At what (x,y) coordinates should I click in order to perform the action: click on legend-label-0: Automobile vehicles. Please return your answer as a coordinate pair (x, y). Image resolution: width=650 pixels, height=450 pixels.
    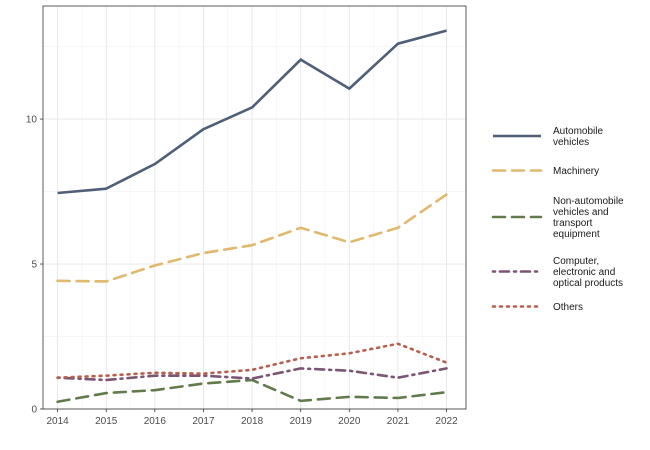
    Looking at the image, I should click on (578, 137).